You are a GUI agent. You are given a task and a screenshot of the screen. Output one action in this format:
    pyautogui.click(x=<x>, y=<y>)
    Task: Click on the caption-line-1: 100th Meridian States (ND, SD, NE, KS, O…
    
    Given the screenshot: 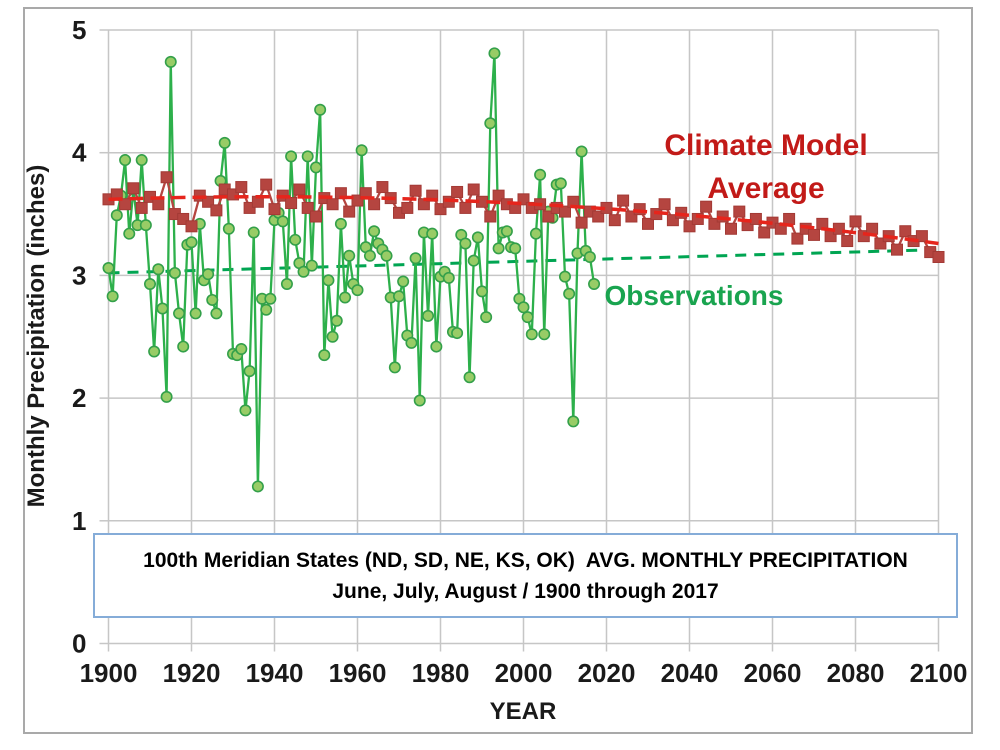 What is the action you would take?
    pyautogui.click(x=525, y=560)
    